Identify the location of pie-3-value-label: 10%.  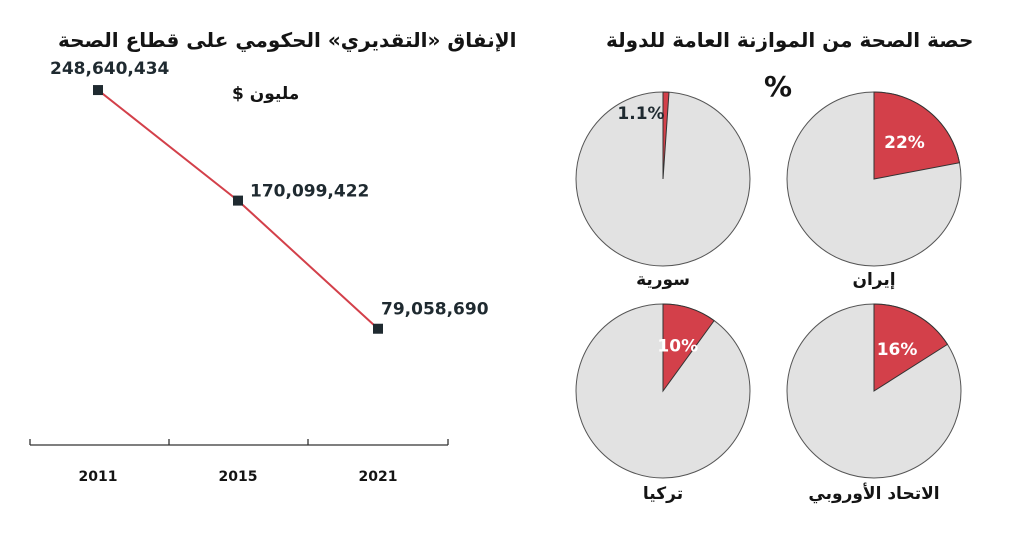
(677, 346).